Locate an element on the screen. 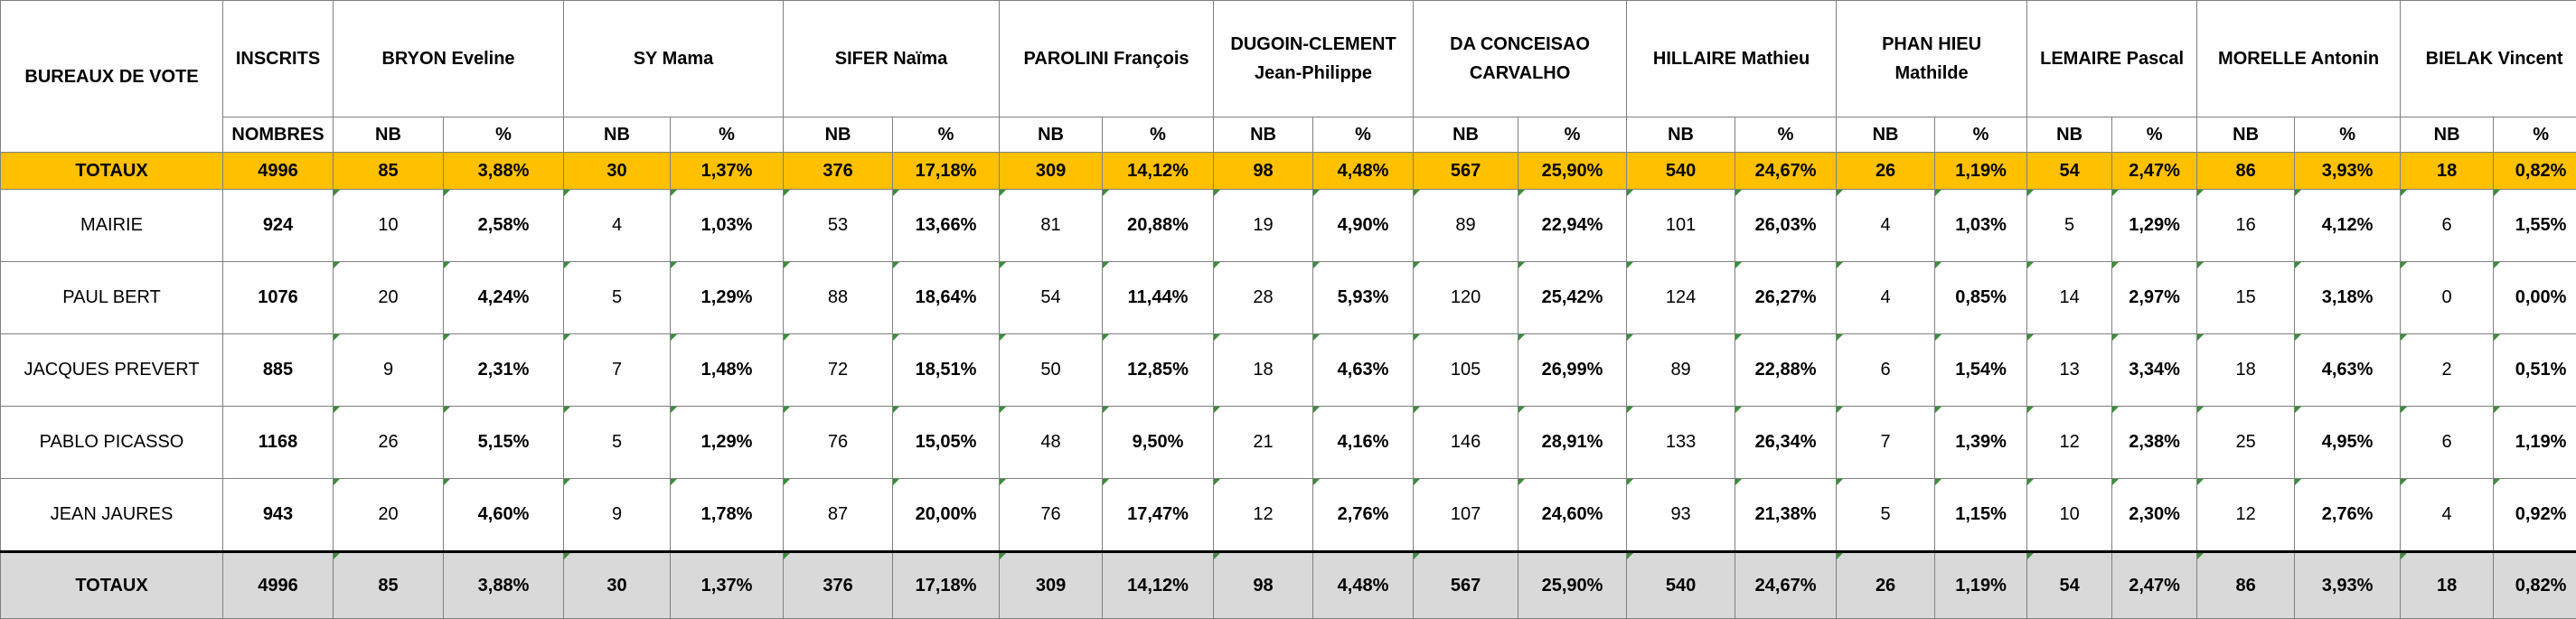 The width and height of the screenshot is (2576, 619). pct-cell: 4,12% is located at coordinates (2348, 226).